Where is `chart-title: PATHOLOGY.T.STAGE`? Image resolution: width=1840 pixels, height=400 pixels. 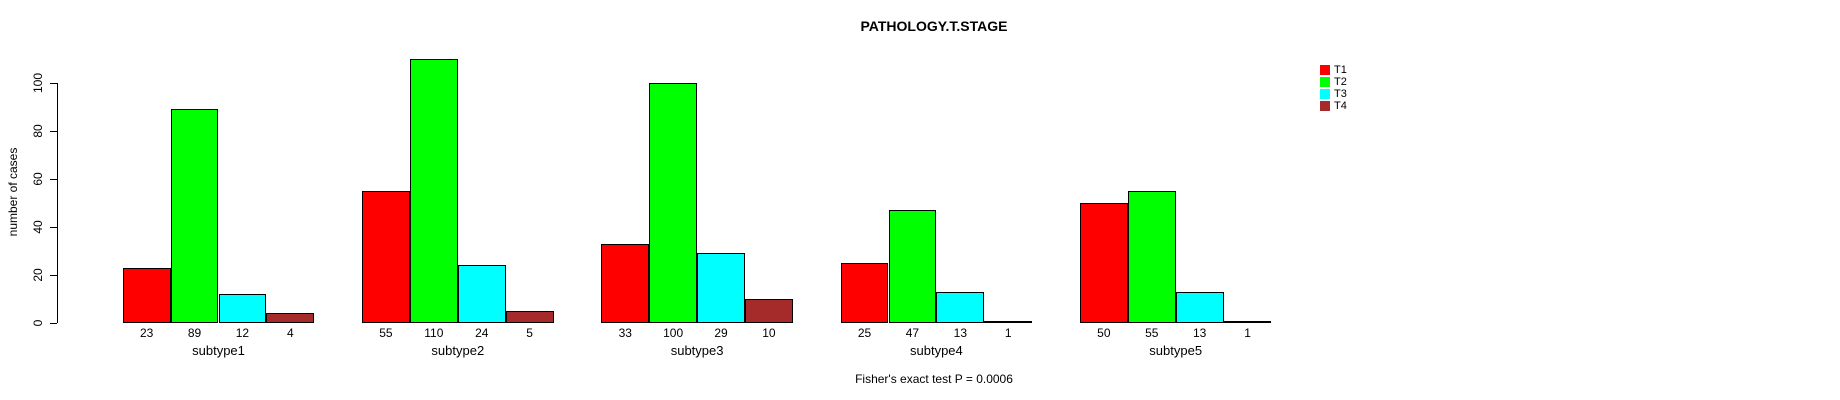
chart-title: PATHOLOGY.T.STAGE is located at coordinates (934, 26).